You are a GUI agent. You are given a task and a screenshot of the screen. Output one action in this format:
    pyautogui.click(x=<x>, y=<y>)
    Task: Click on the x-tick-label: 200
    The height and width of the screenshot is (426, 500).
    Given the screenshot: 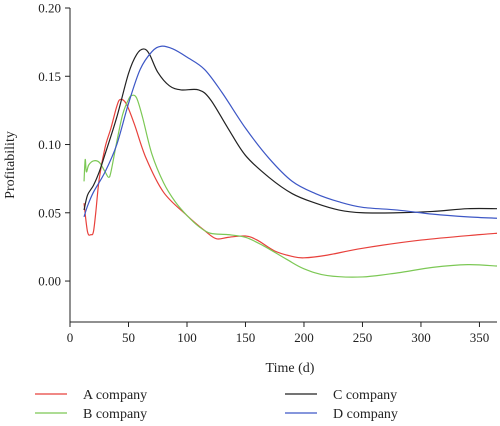 What is the action you would take?
    pyautogui.click(x=304, y=337)
    